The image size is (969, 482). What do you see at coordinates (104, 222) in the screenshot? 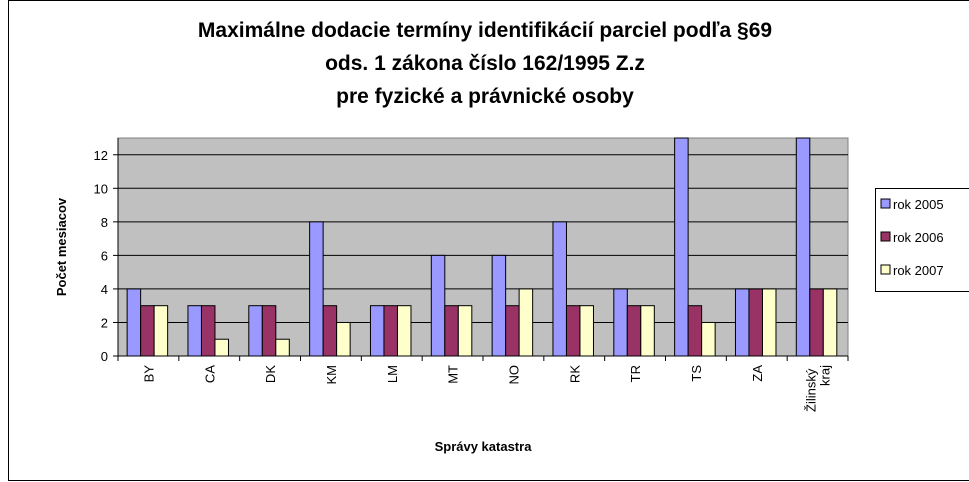
I see `y-tick-label: 8` at bounding box center [104, 222].